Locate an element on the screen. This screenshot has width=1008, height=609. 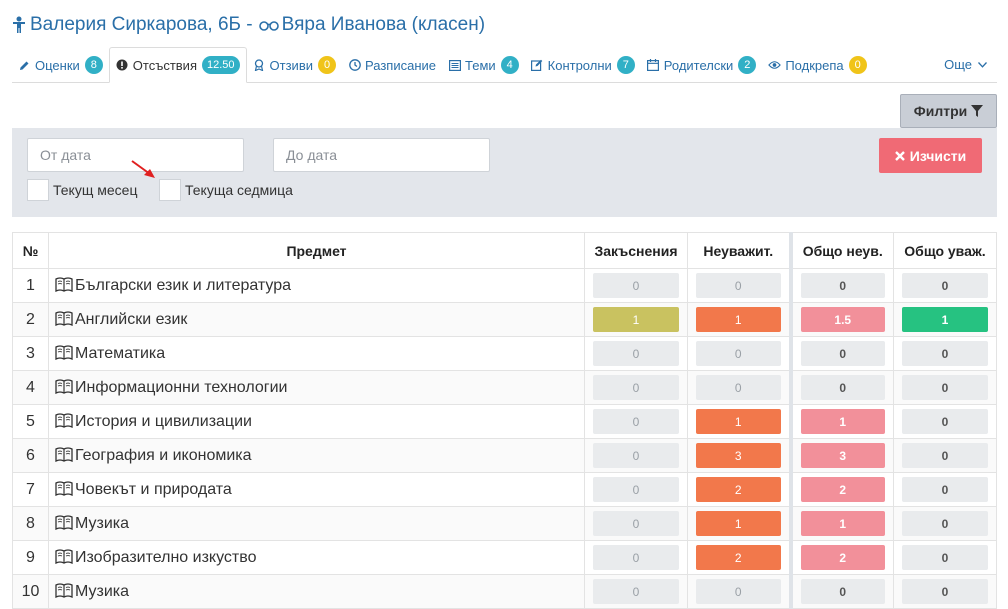
late-value: 1 is located at coordinates (636, 319).